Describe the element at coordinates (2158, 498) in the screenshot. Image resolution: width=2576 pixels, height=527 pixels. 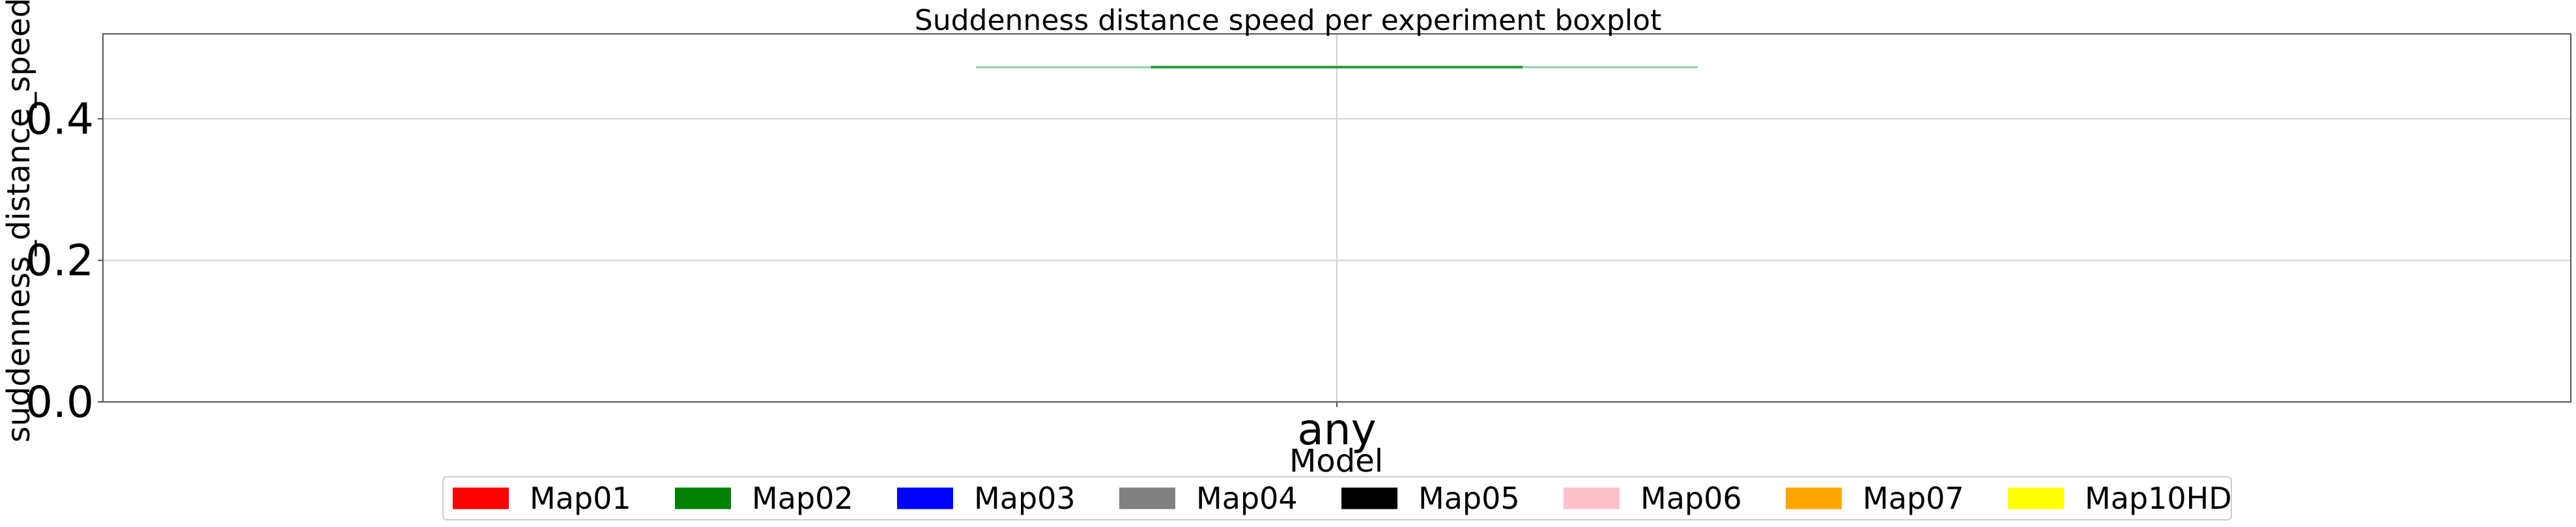
I see `legend-label: Map10HD` at that location.